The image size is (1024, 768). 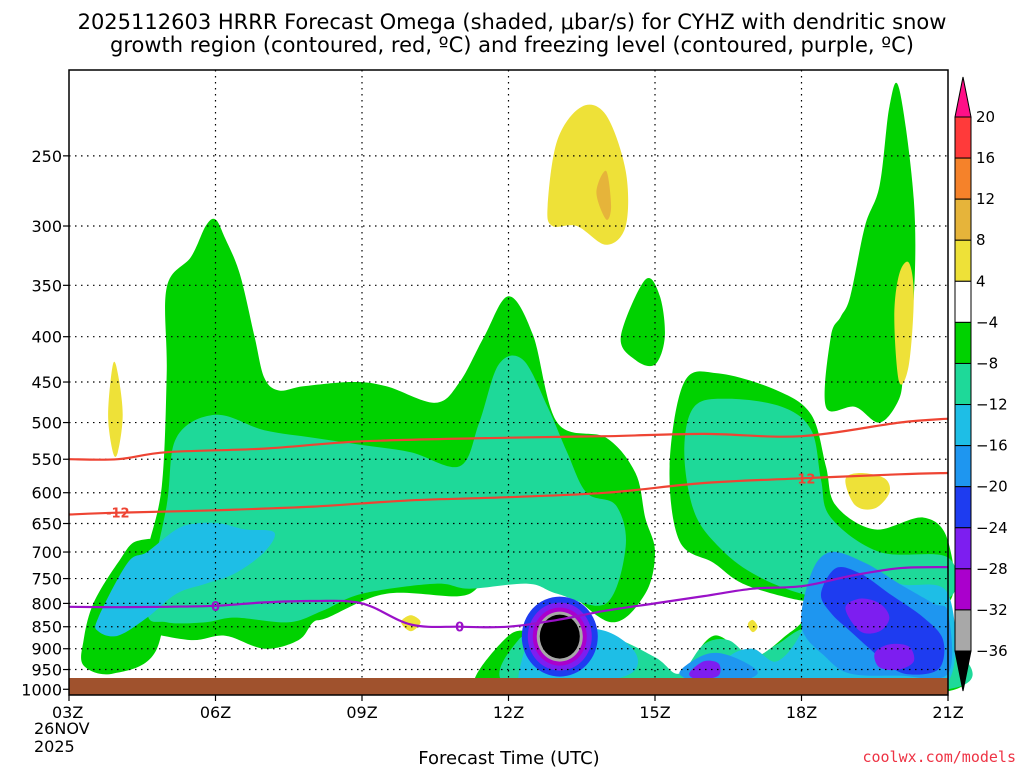 What do you see at coordinates (985, 117) in the screenshot?
I see `colorbar-label-0: 20` at bounding box center [985, 117].